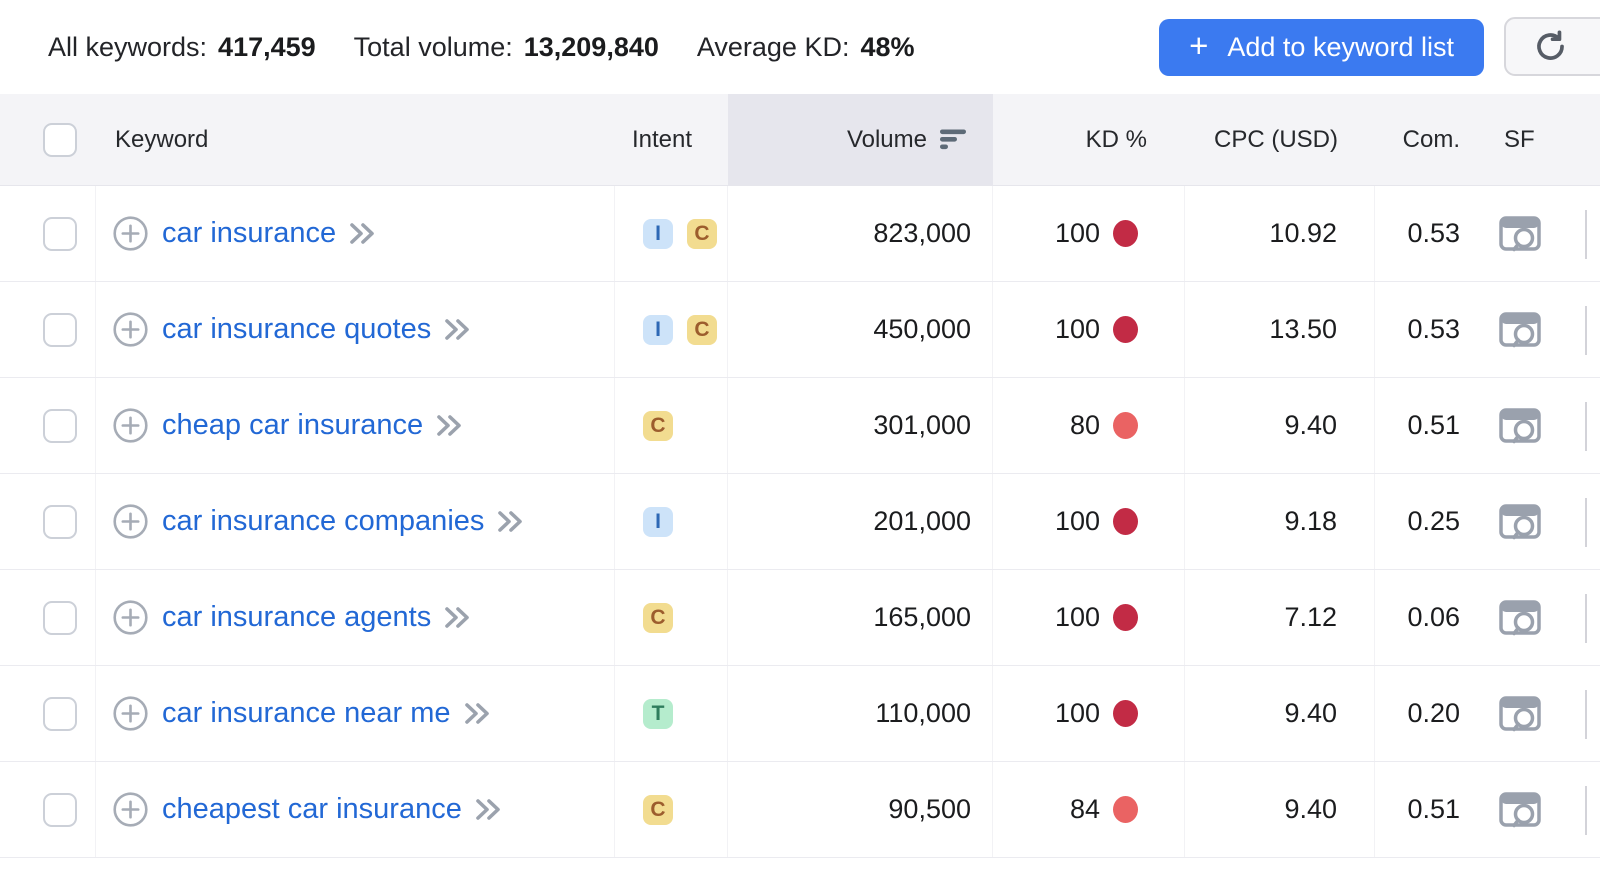  What do you see at coordinates (658, 713) in the screenshot?
I see `intent-badge-t: T` at bounding box center [658, 713].